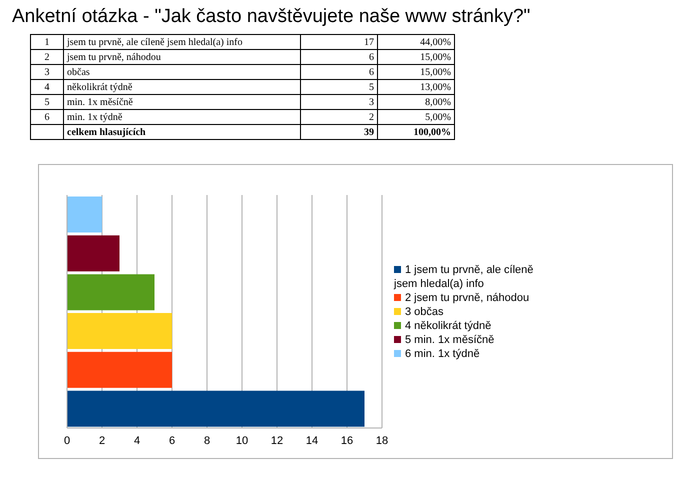 This screenshot has height=498, width=681. Describe the element at coordinates (137, 440) in the screenshot. I see `x-tick-label: 4` at that location.